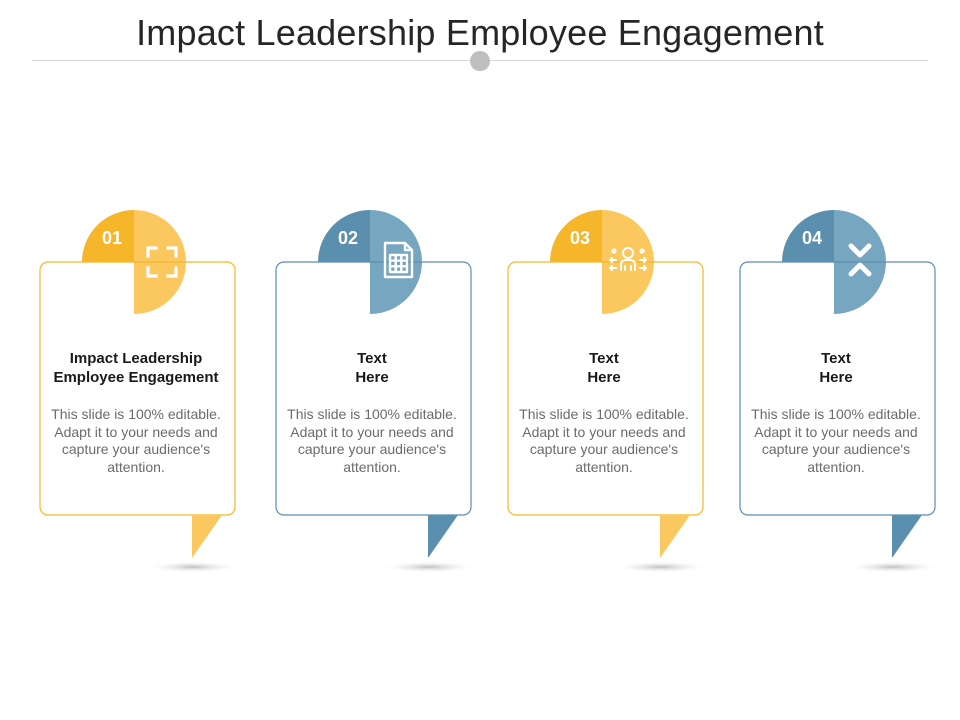  What do you see at coordinates (628, 262) in the screenshot?
I see `idea-person-icon` at bounding box center [628, 262].